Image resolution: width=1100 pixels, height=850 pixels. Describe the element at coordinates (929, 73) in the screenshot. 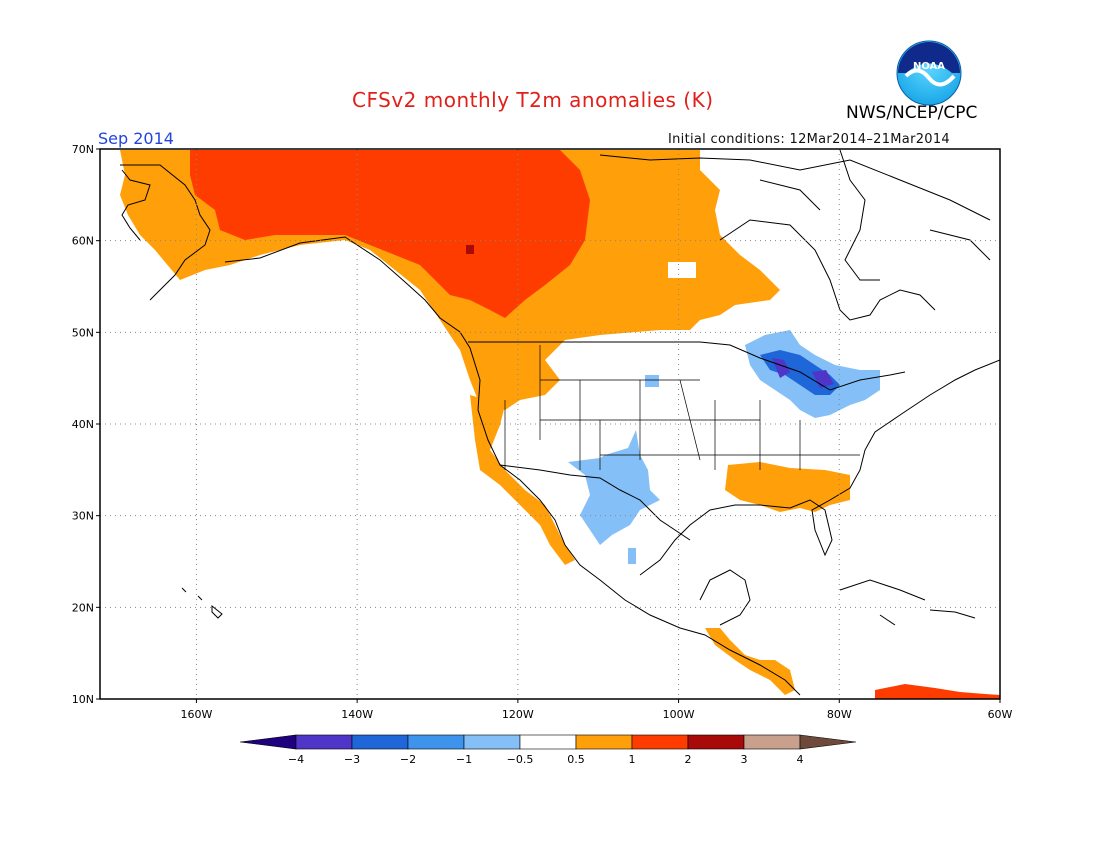

I see `noaa-logo: NOAA` at that location.